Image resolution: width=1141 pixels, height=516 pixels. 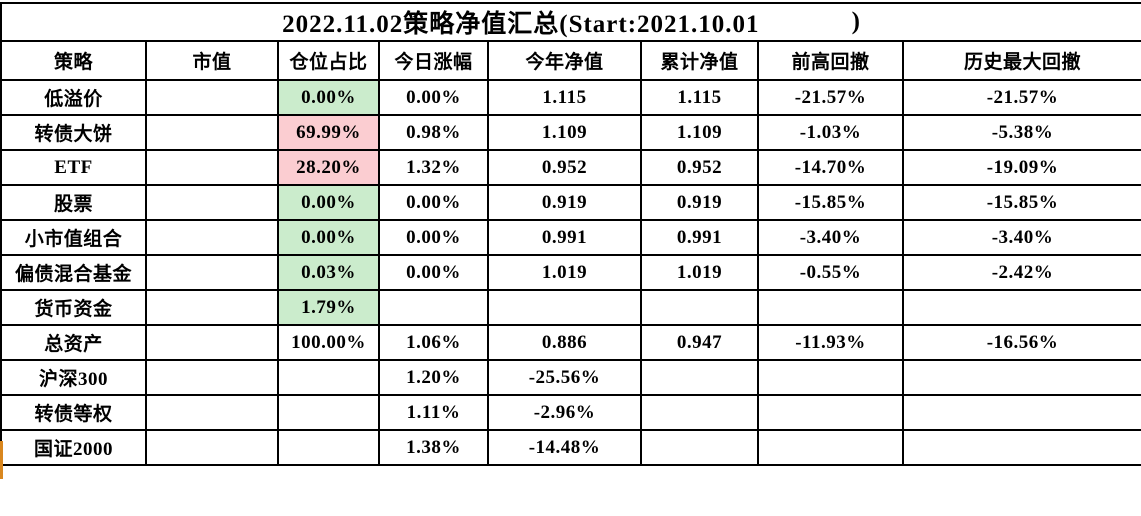 I want to click on cell-strategy: 总资产, so click(x=73, y=342).